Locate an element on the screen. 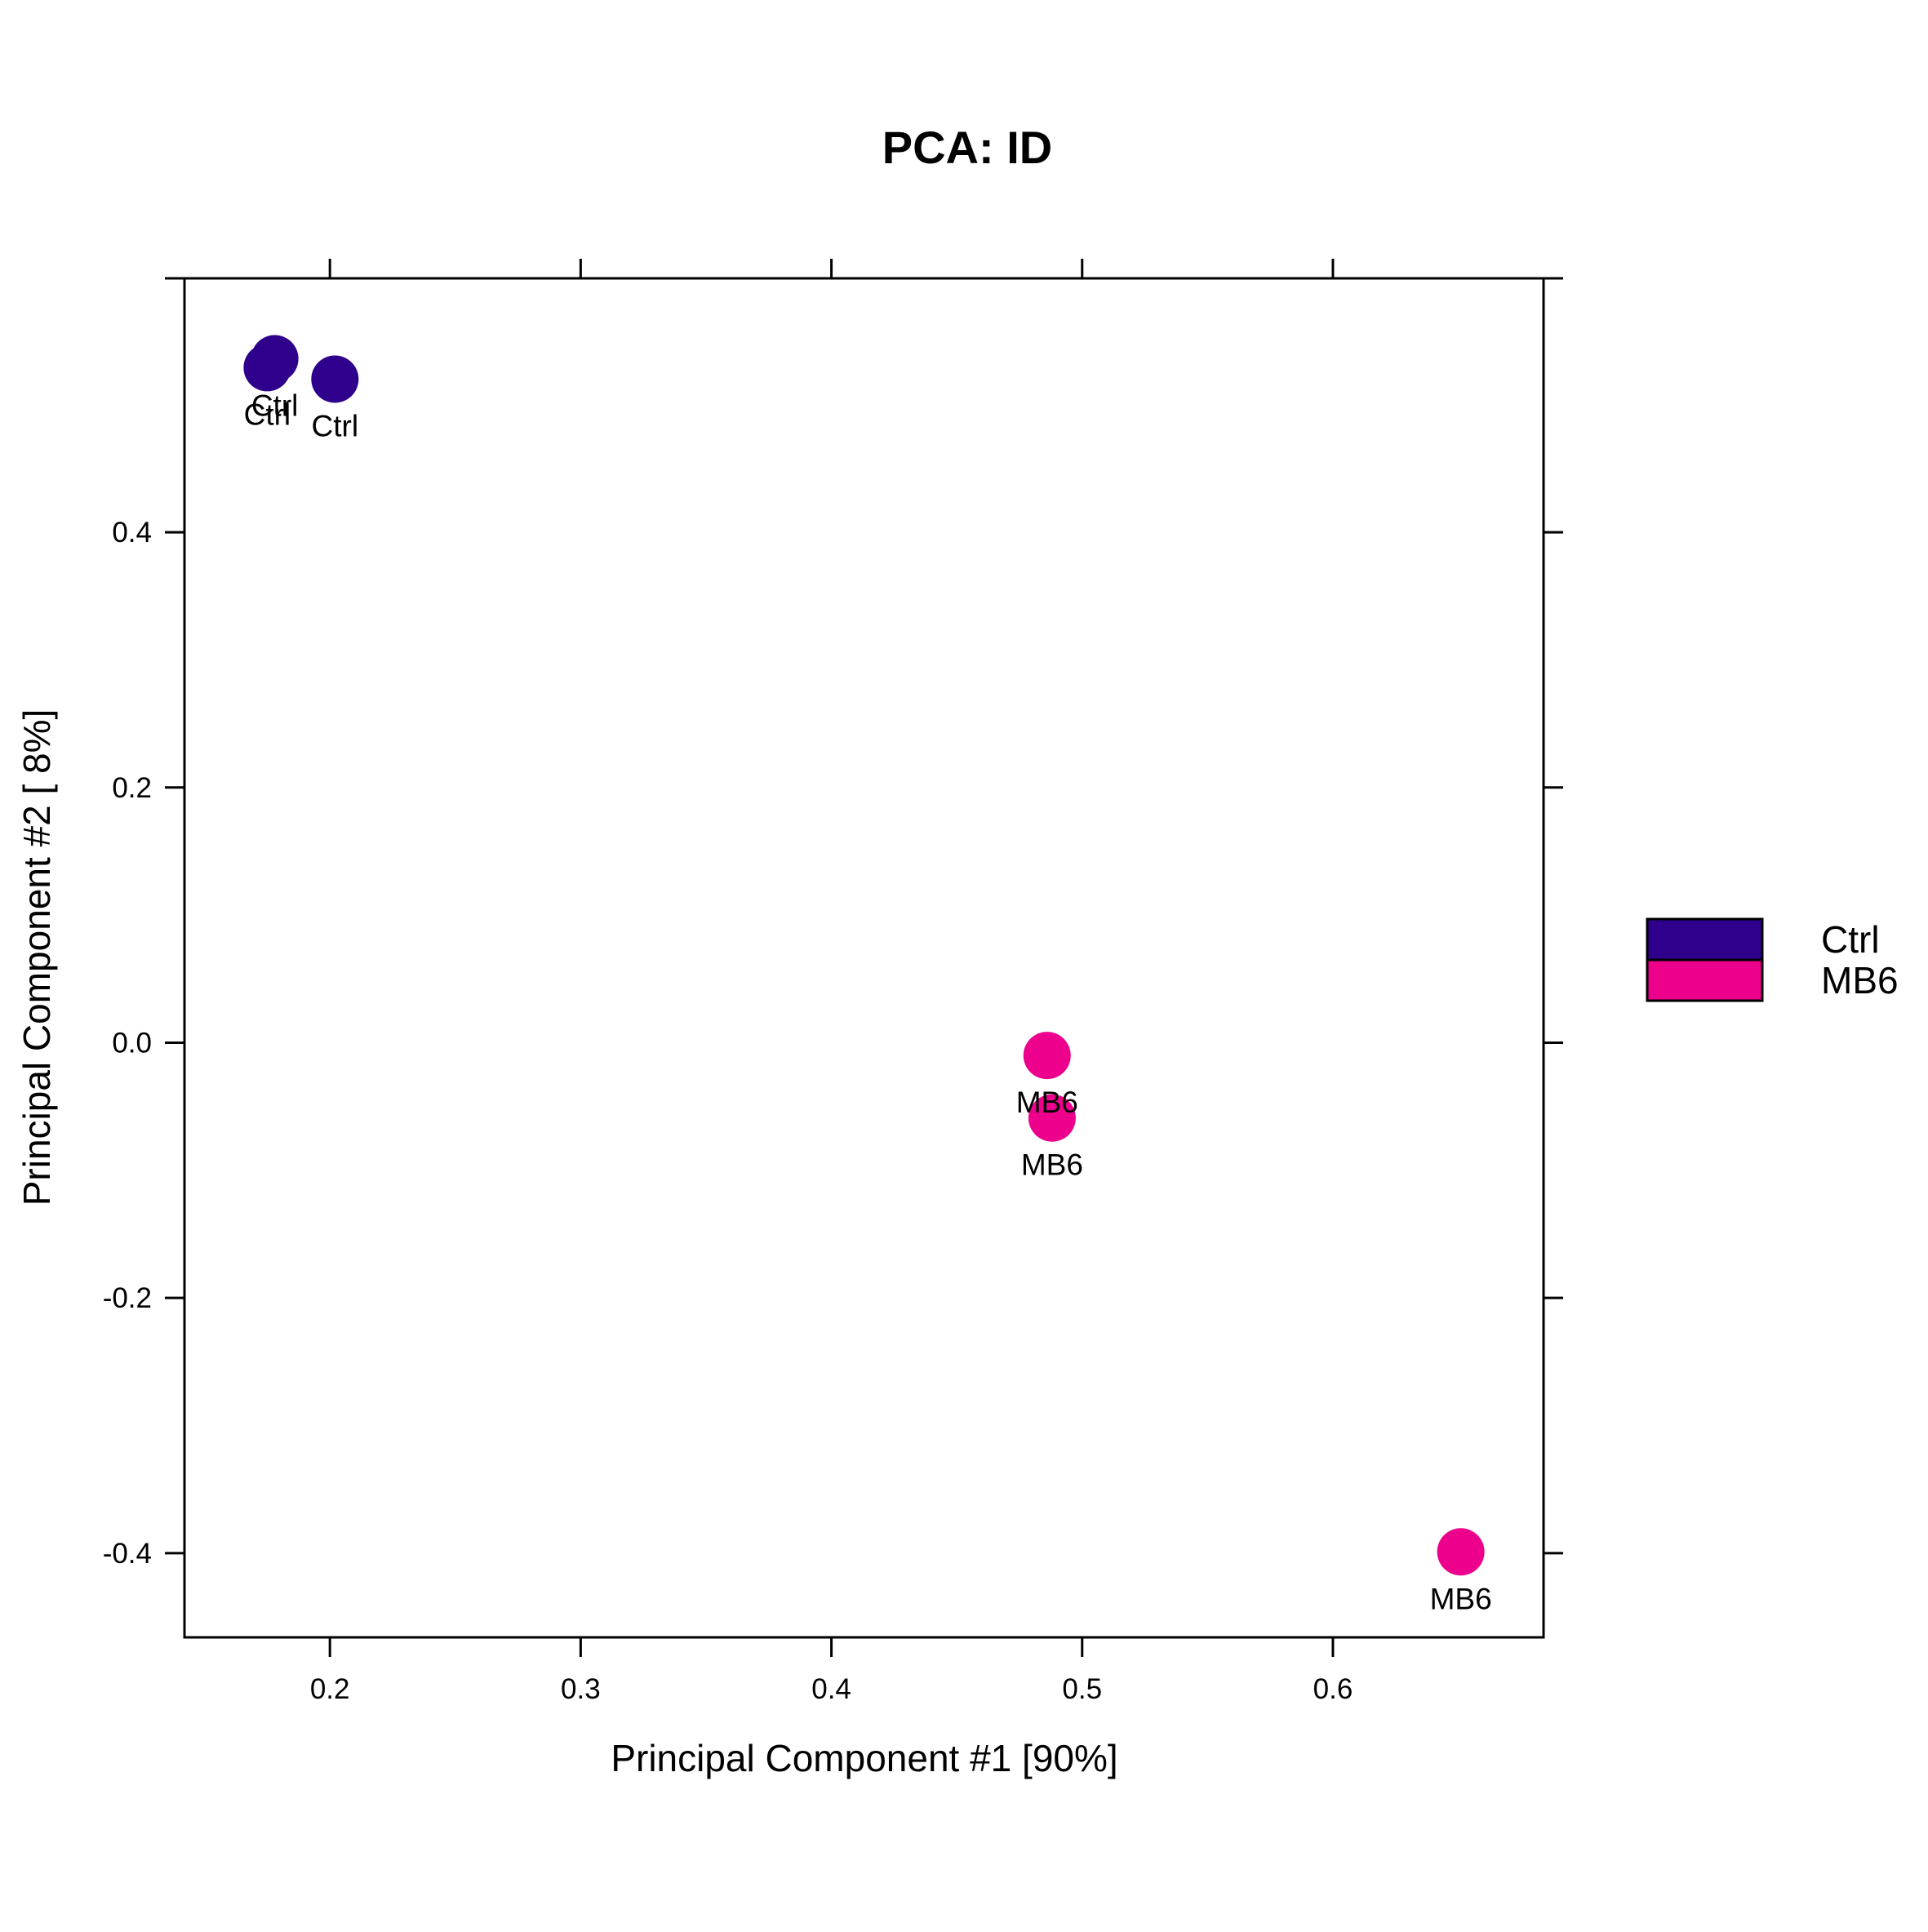 The image size is (1928, 1932). x-tick-label: 0.5 is located at coordinates (1082, 1689).